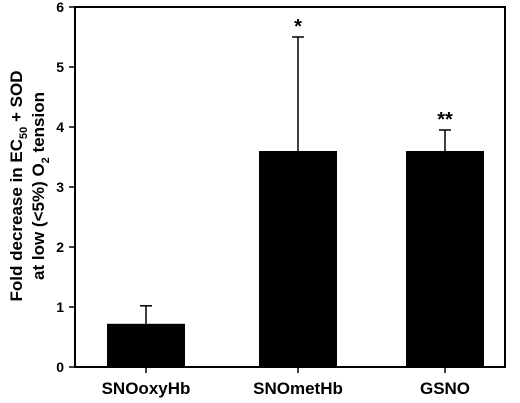  What do you see at coordinates (24, 133) in the screenshot?
I see `y-axis-label-line1-subscript: 50` at bounding box center [24, 133].